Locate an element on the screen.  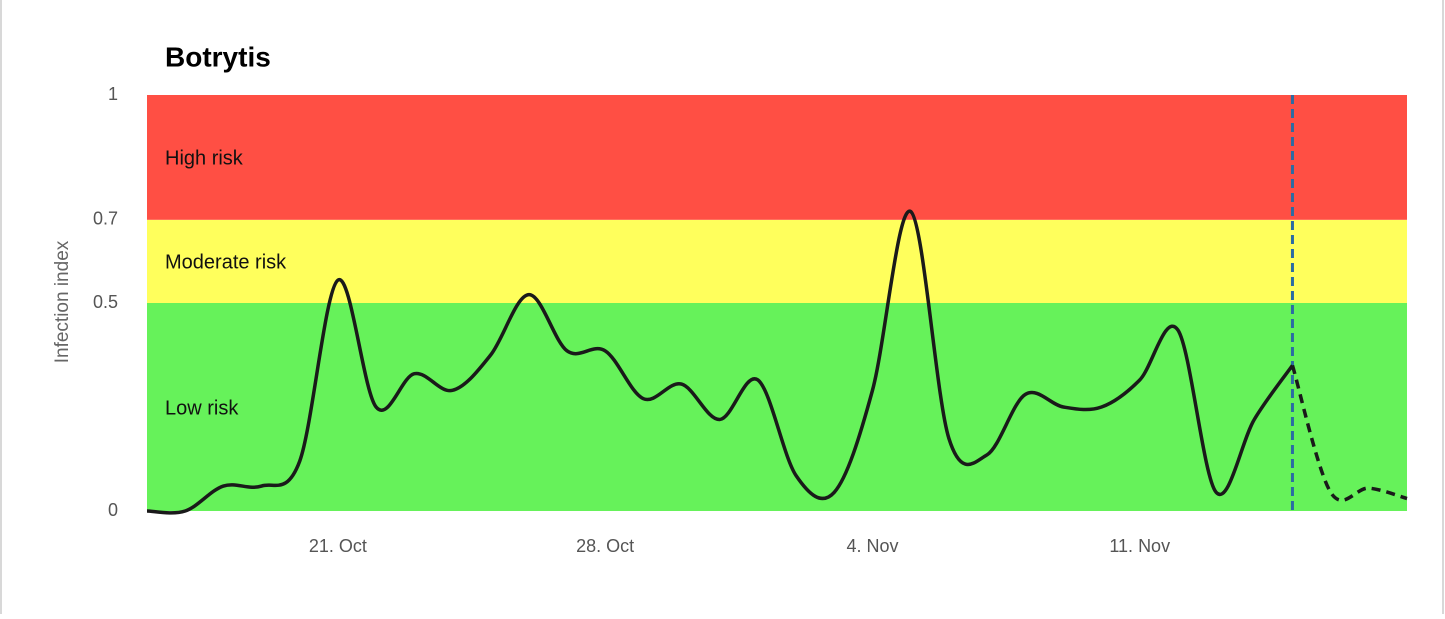
band-label: Moderate risk is located at coordinates (226, 263).